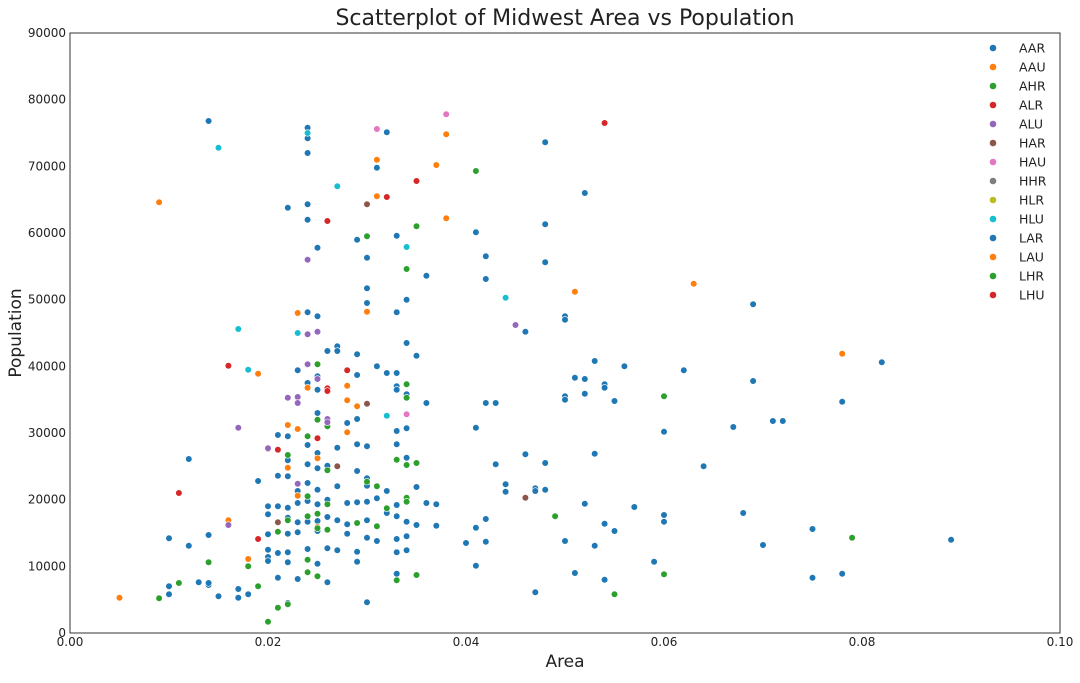 This screenshot has height=683, width=1080. What do you see at coordinates (564, 662) in the screenshot?
I see `x-axis-label: Area` at bounding box center [564, 662].